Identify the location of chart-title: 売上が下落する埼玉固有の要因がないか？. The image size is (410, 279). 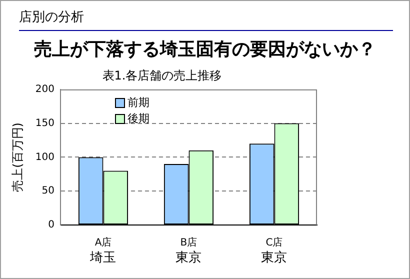
(205, 49).